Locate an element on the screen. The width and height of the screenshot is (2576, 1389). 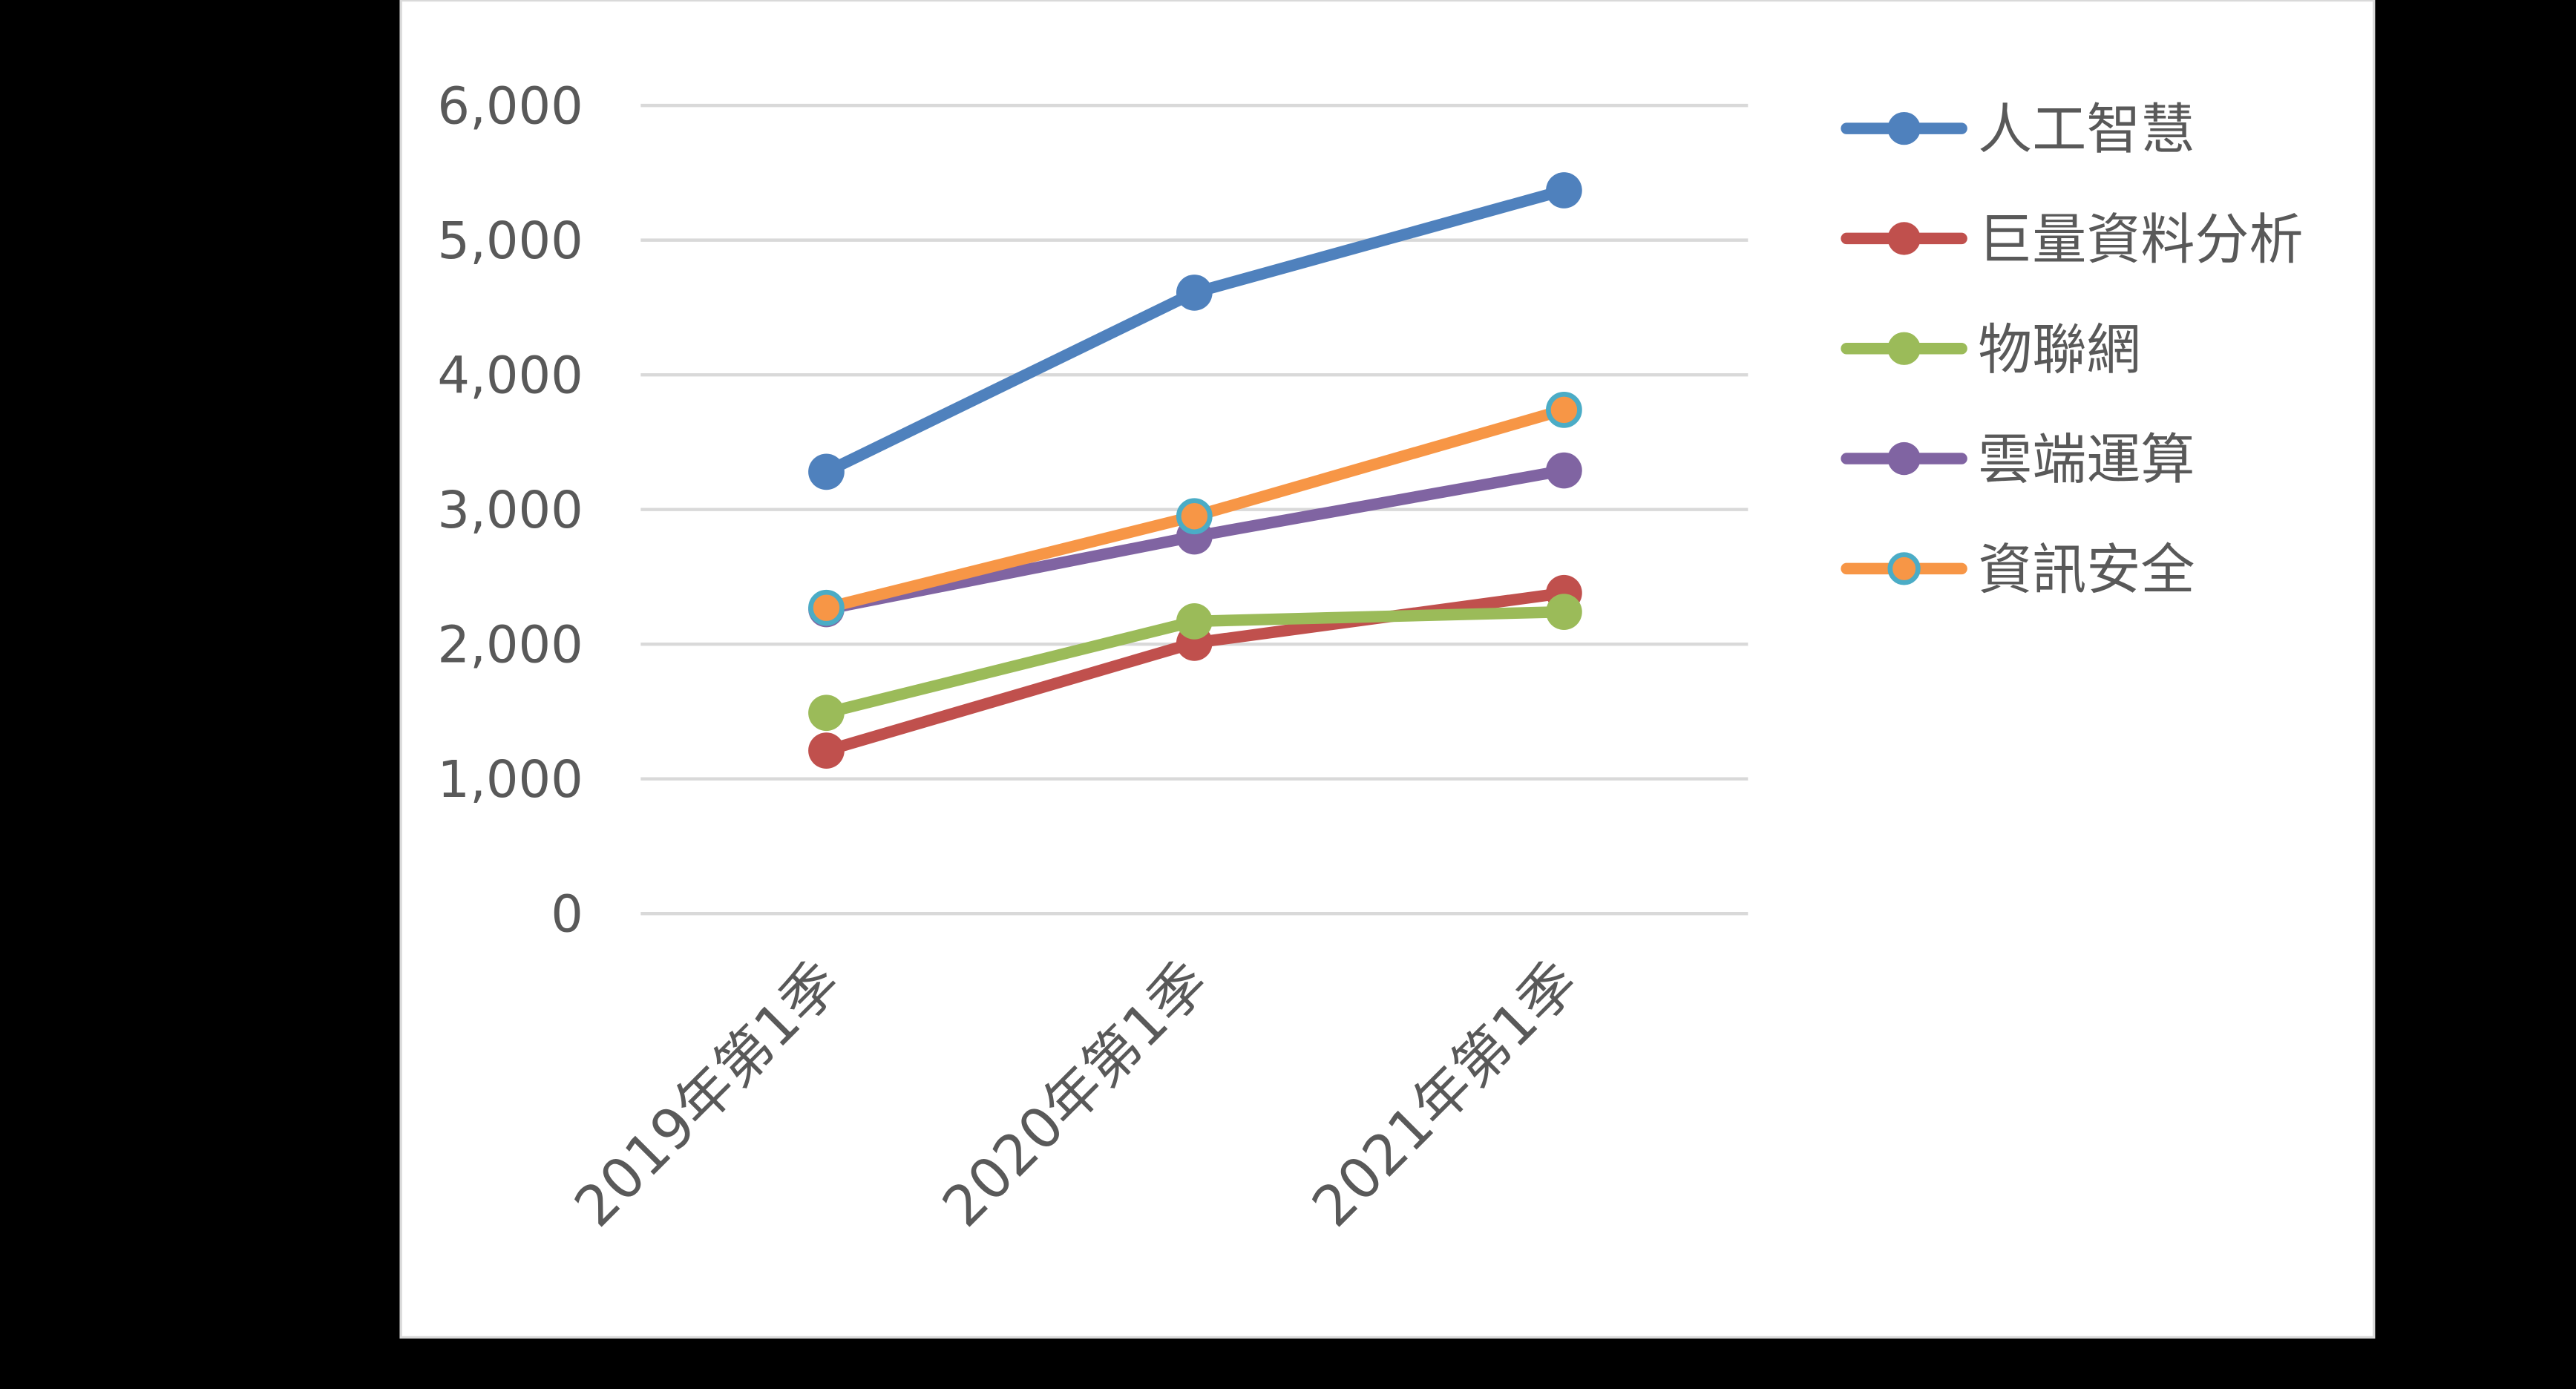
legend-label: 物聯網 is located at coordinates (2059, 349).